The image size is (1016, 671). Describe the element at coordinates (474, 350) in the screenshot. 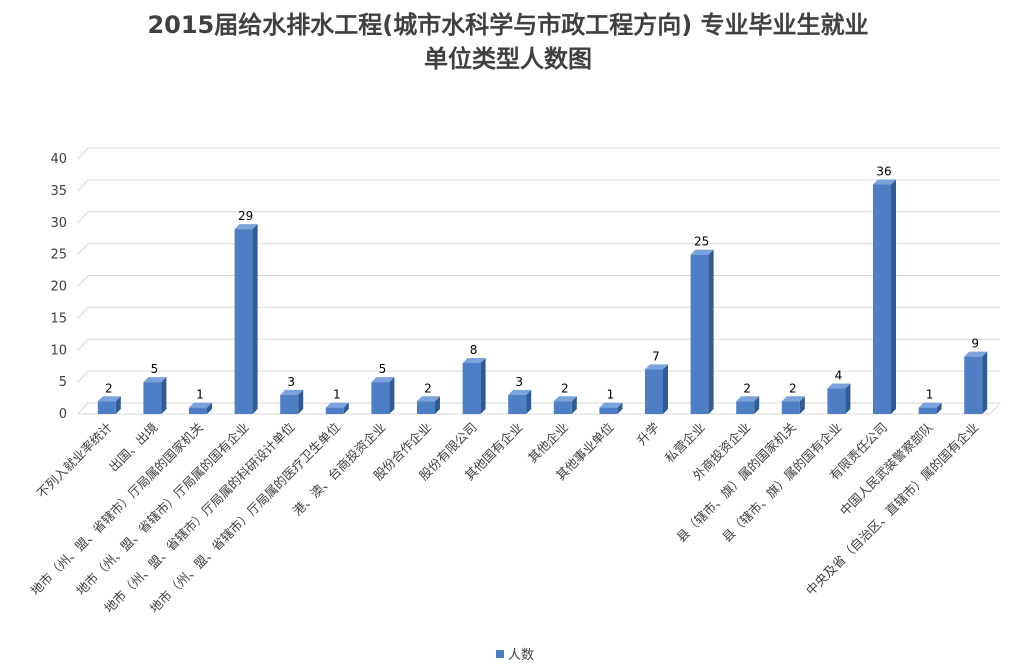

I see `data-label: 8` at that location.